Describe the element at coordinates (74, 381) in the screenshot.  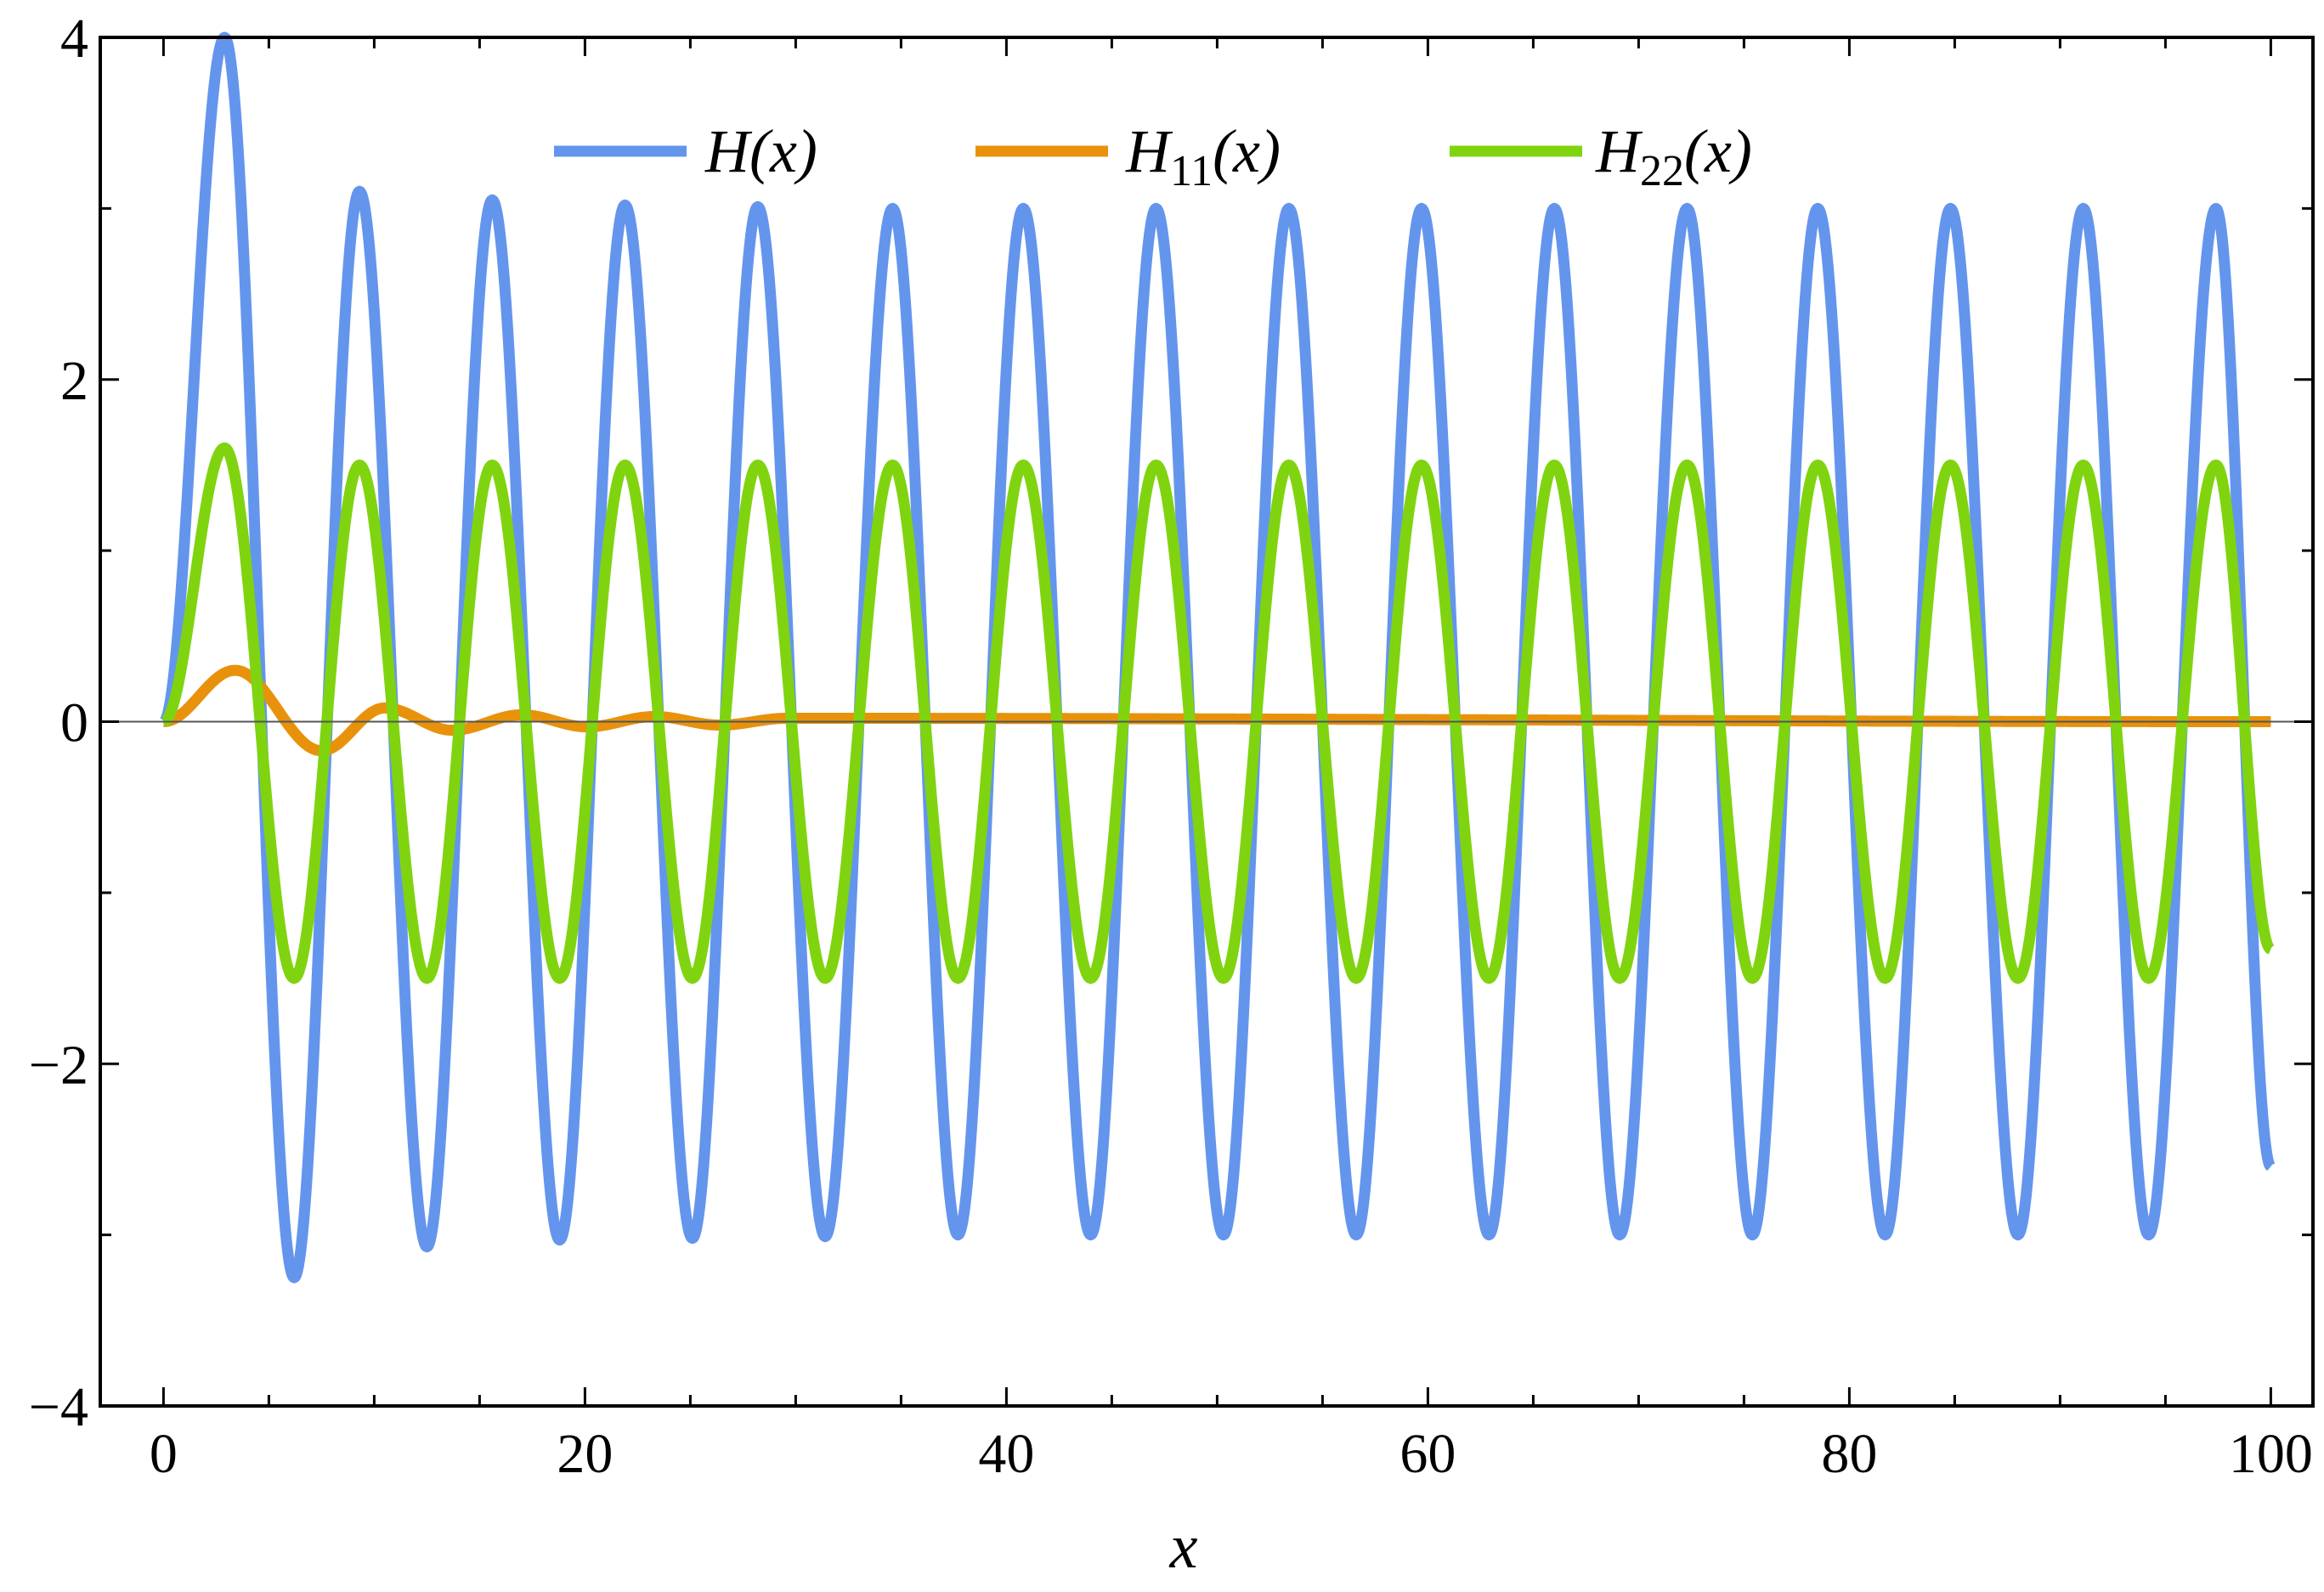
I see `y-tick-label: 2` at that location.